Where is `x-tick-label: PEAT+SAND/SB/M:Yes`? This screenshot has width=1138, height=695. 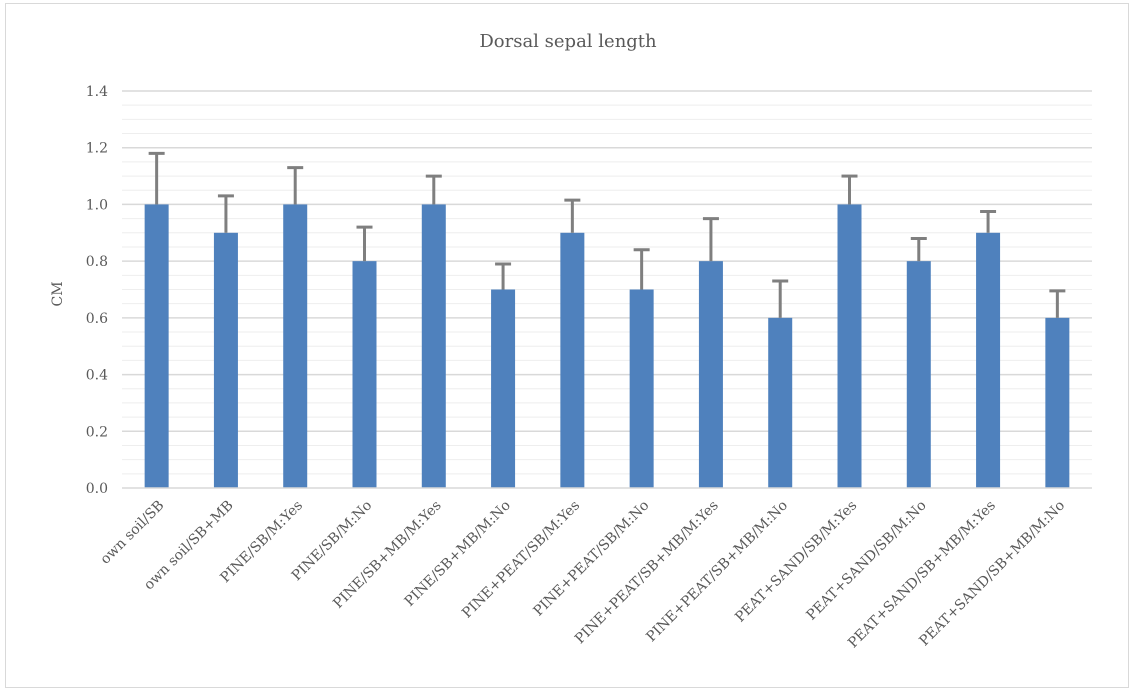
x-tick-label: PEAT+SAND/SB/M:Yes is located at coordinates (796, 562).